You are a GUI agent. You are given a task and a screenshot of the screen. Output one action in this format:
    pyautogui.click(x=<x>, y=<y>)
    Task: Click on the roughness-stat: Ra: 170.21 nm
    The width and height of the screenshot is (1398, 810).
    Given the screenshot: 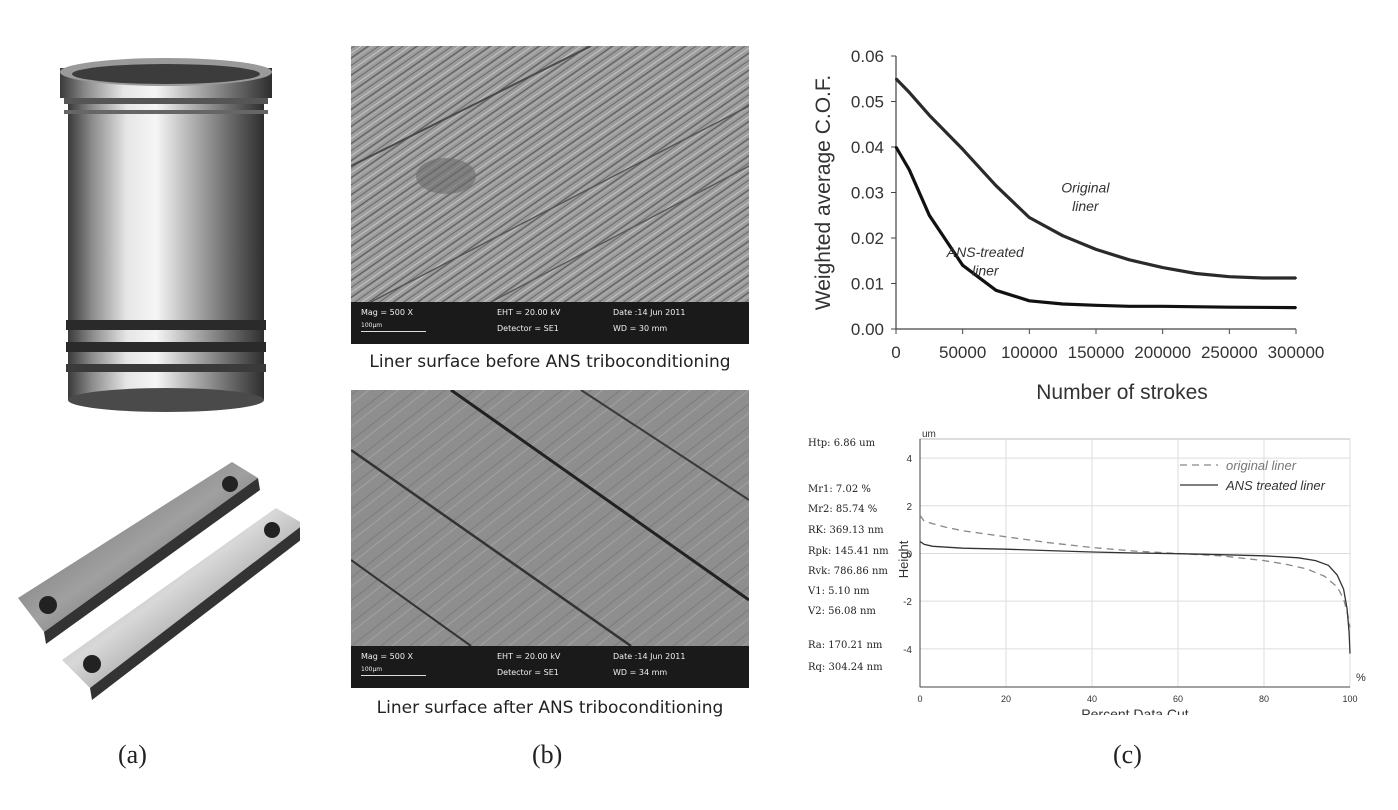 What is the action you would take?
    pyautogui.click(x=845, y=645)
    